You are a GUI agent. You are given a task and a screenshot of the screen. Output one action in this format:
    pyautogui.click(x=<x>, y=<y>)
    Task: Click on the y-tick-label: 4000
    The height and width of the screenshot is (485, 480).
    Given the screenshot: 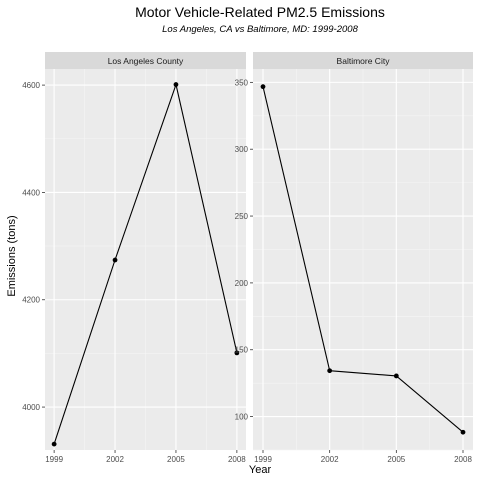 What is the action you would take?
    pyautogui.click(x=31, y=407)
    